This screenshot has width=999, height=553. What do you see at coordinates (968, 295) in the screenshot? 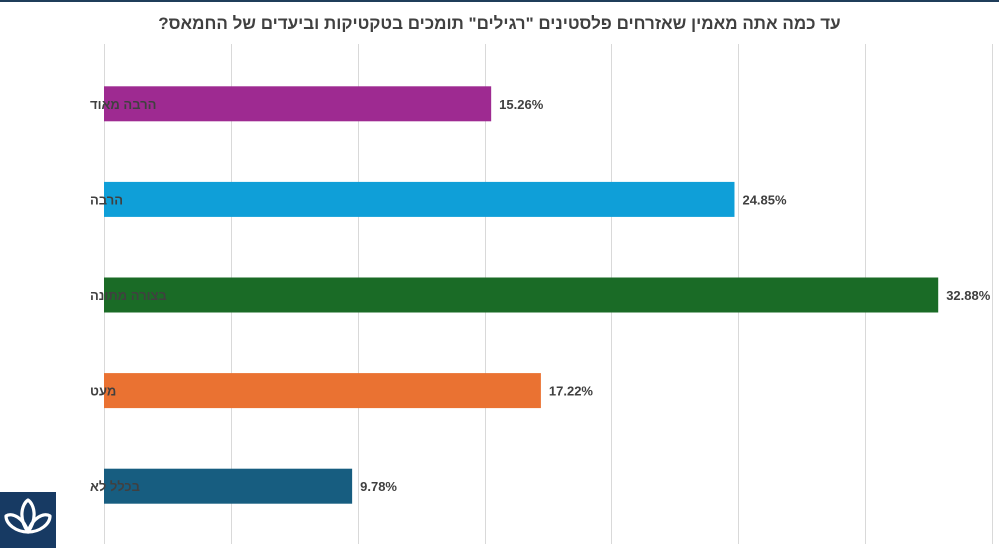
I see `data-label: 32.88%` at bounding box center [968, 295].